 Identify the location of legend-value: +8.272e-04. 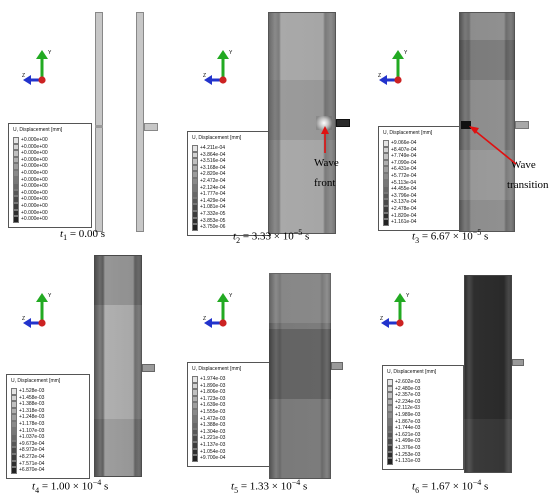
(32, 456).